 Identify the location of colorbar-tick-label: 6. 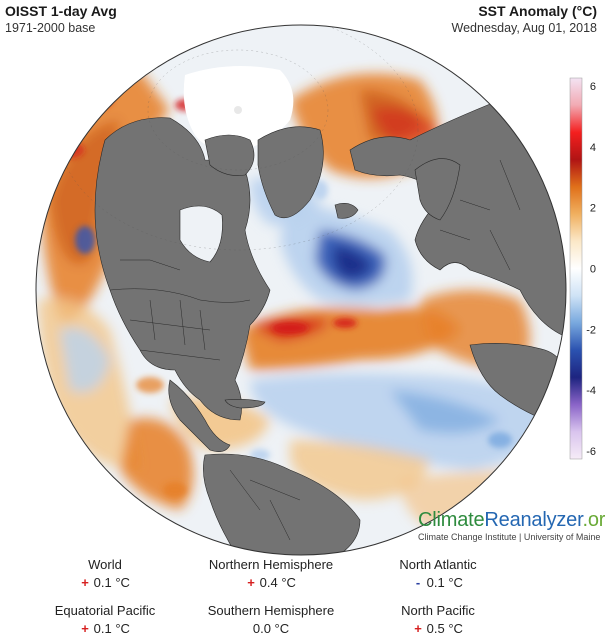
(593, 87).